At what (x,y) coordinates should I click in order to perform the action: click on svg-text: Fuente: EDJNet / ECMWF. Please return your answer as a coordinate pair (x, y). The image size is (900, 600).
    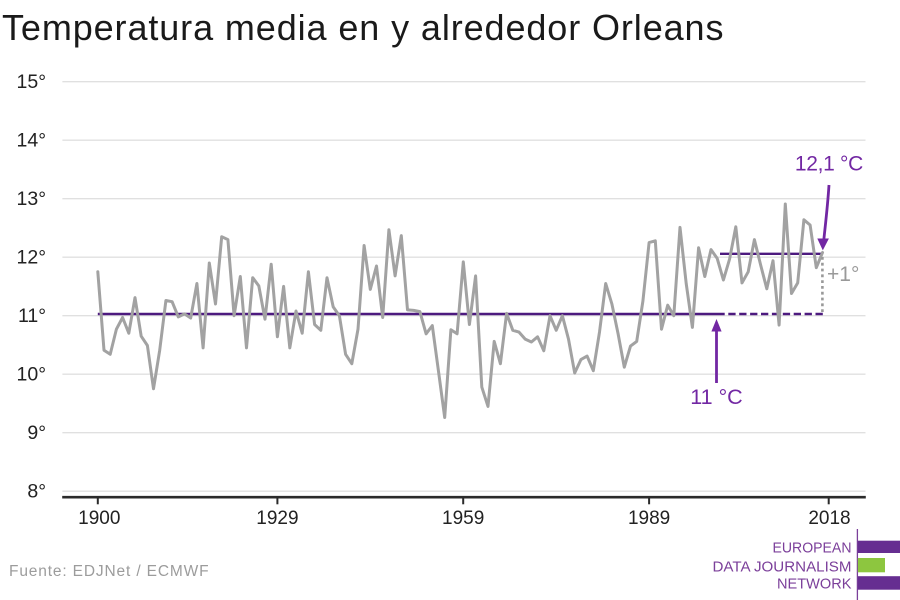
    Looking at the image, I should click on (109, 571).